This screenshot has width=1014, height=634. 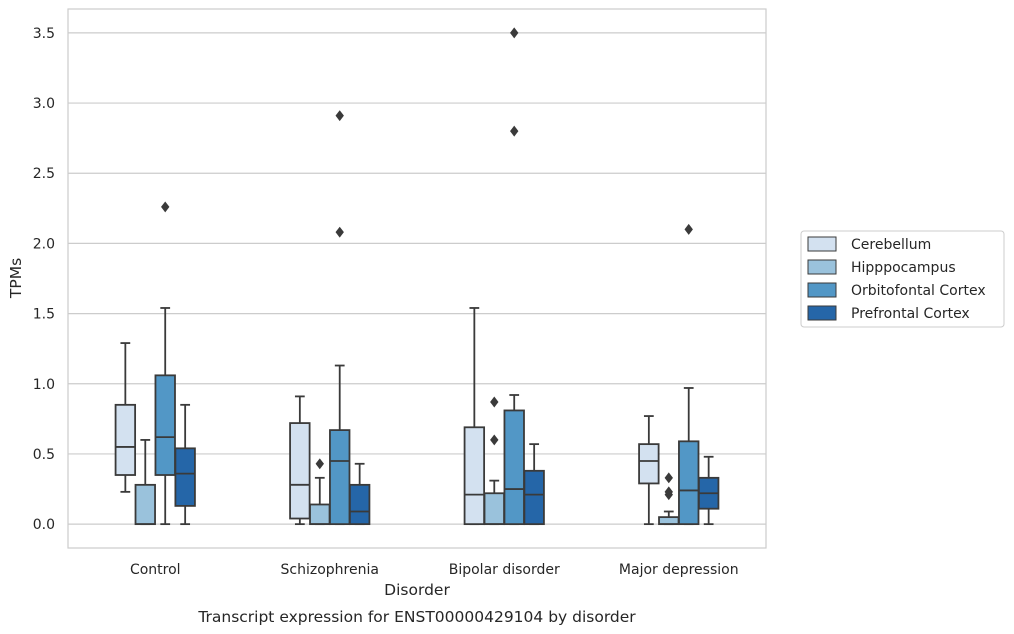 What do you see at coordinates (155, 570) in the screenshot?
I see `x-tick-label: Control` at bounding box center [155, 570].